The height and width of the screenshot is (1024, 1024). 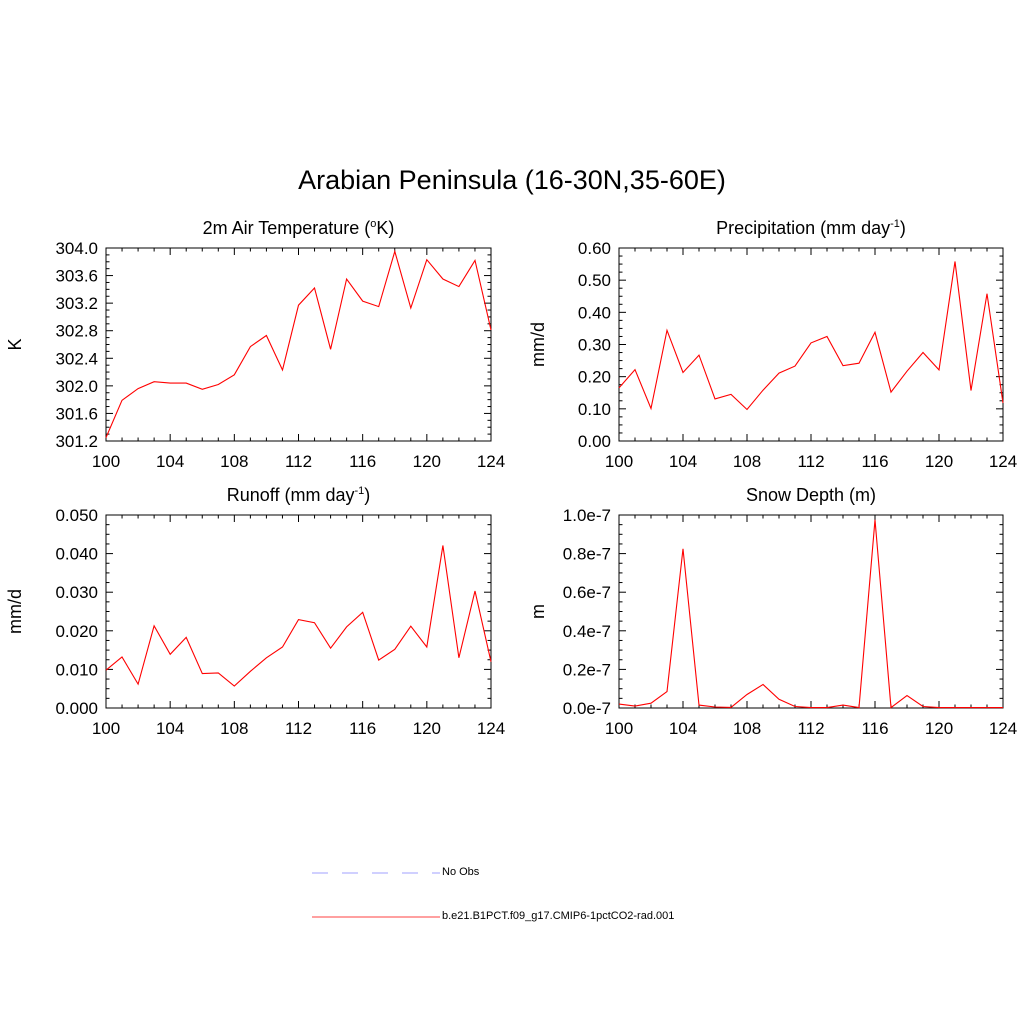 What do you see at coordinates (594, 312) in the screenshot?
I see `y-tick-label: 0.40` at bounding box center [594, 312].